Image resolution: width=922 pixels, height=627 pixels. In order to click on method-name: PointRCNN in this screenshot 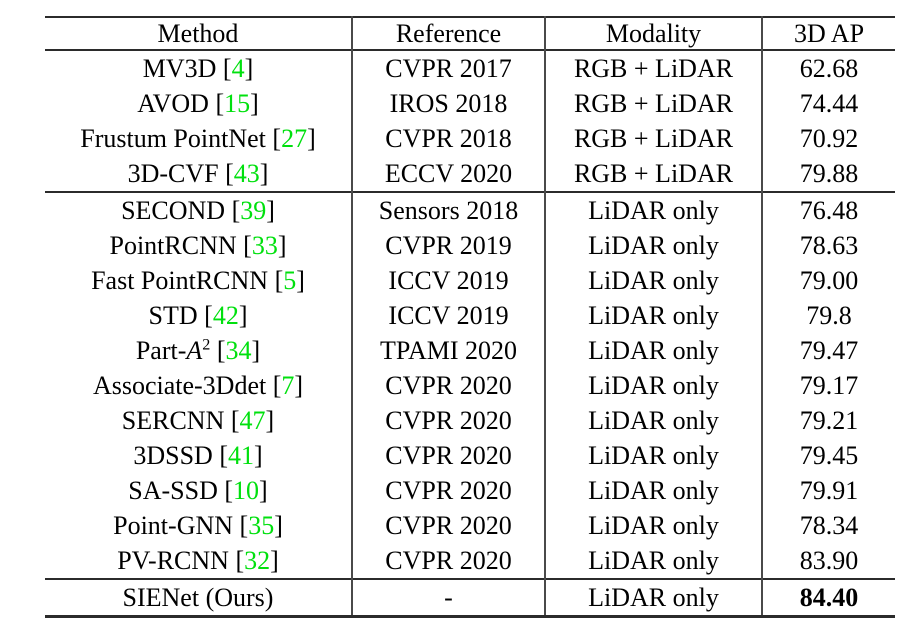, I will do `click(173, 245)`.